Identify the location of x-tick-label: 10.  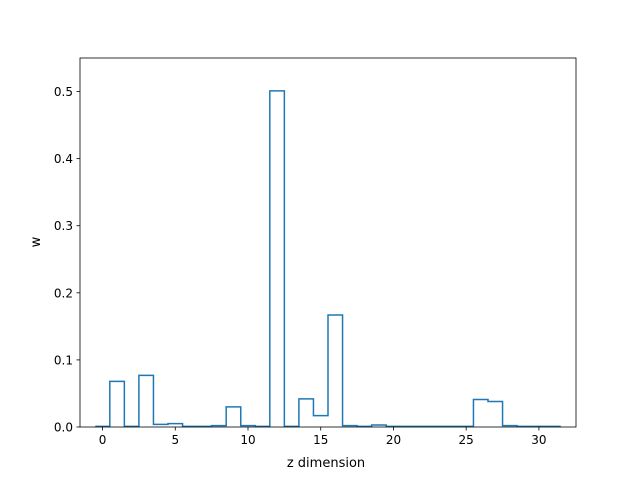
(247, 440).